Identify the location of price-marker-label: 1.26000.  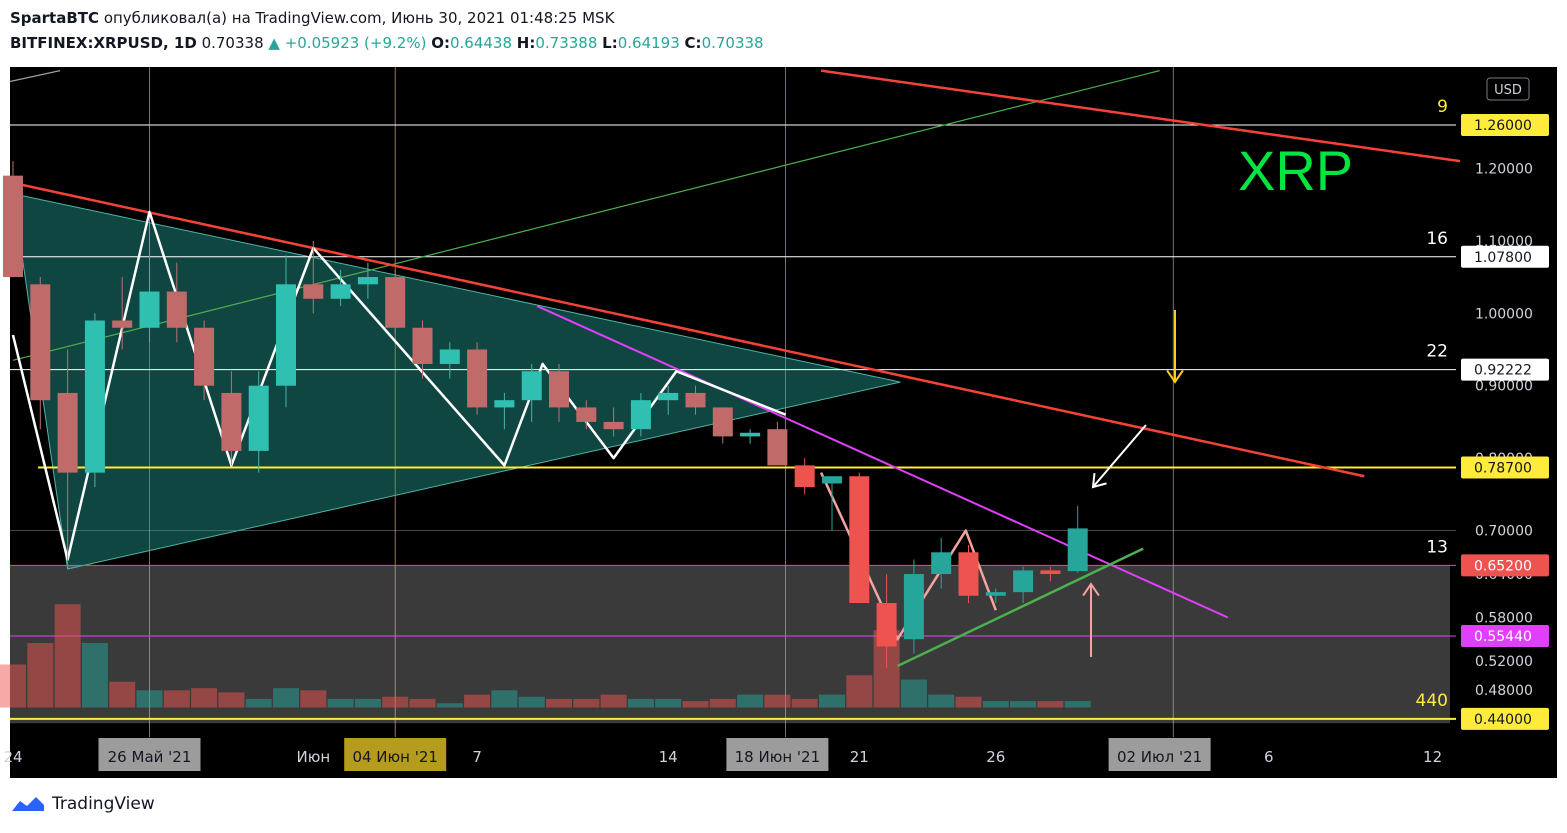
(1503, 126).